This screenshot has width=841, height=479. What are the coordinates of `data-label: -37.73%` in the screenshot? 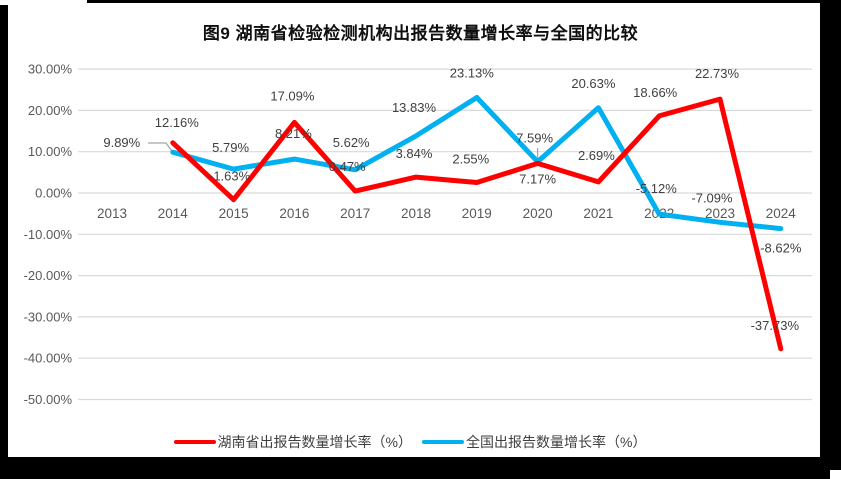 It's located at (775, 325).